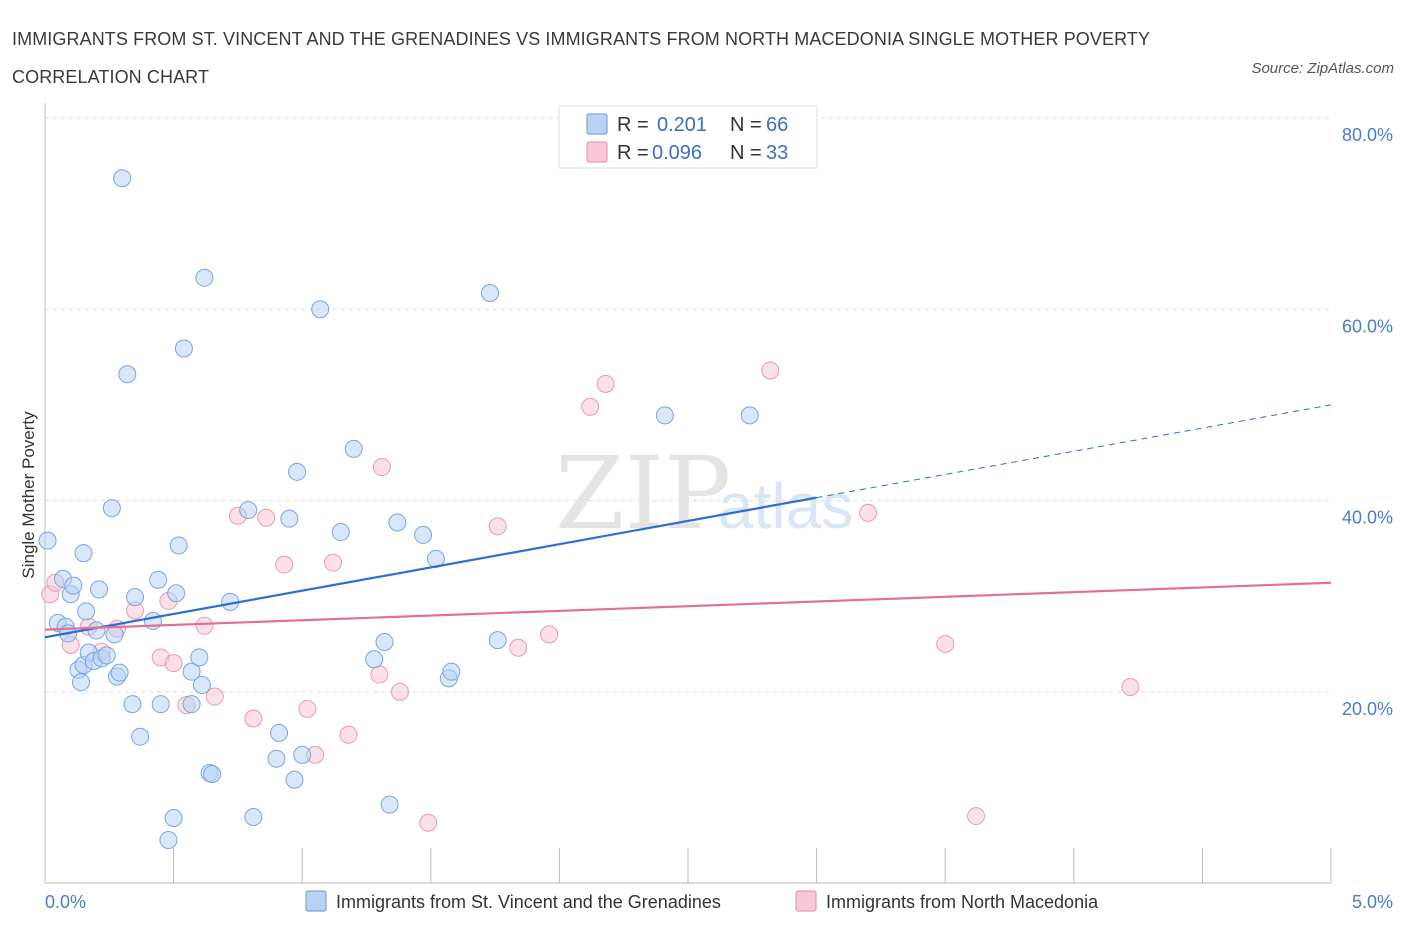 This screenshot has height=930, width=1406. What do you see at coordinates (316, 901) in the screenshot?
I see `series-legend-swatch-blue` at bounding box center [316, 901].